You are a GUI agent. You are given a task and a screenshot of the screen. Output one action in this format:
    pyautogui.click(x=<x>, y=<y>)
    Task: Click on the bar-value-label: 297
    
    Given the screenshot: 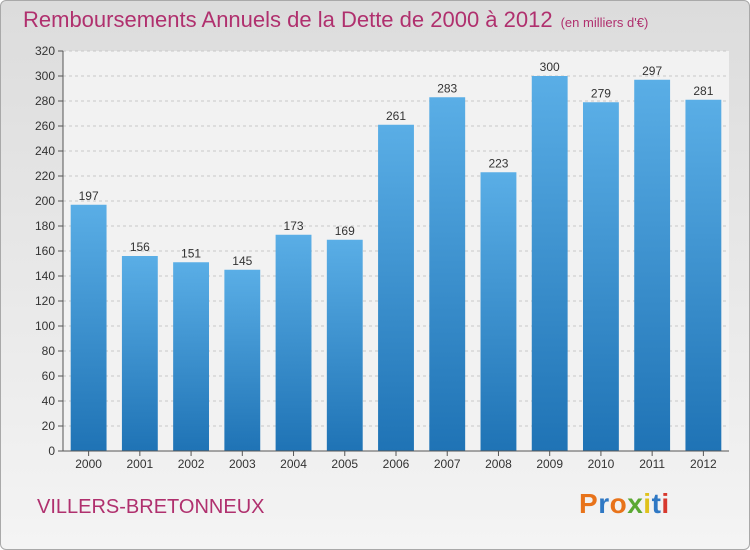 What is the action you would take?
    pyautogui.click(x=652, y=71)
    